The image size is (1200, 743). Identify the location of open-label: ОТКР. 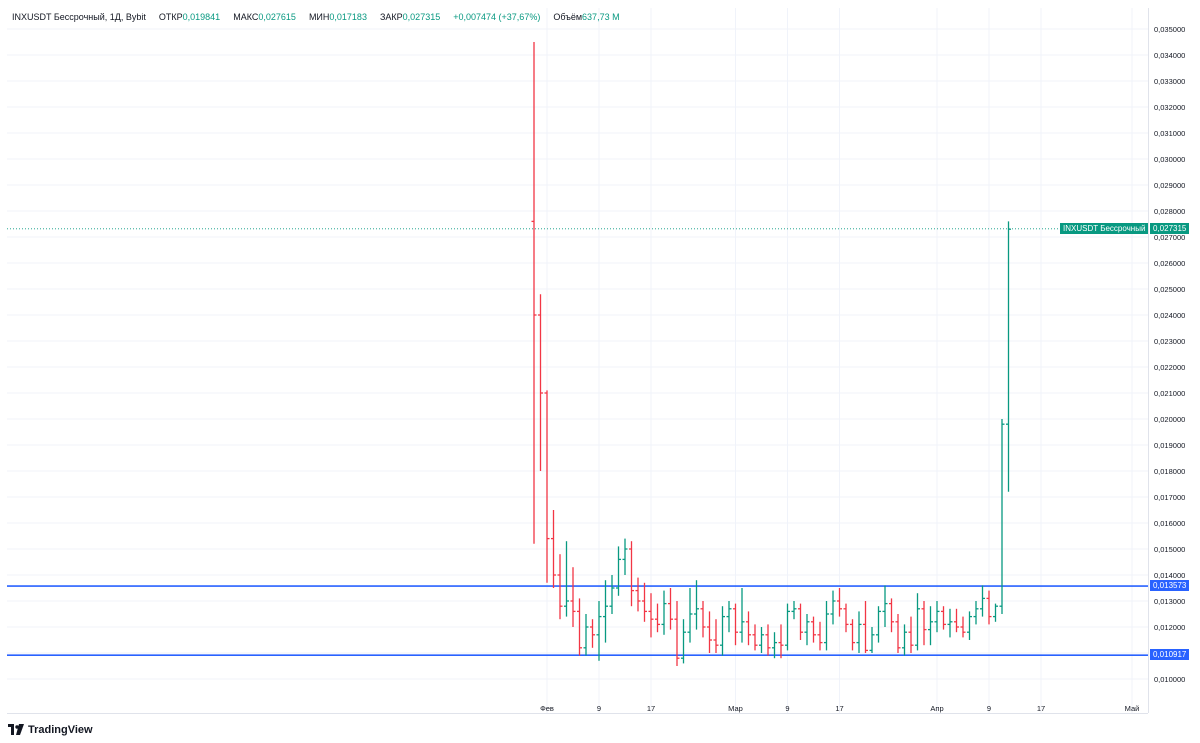
(170, 17).